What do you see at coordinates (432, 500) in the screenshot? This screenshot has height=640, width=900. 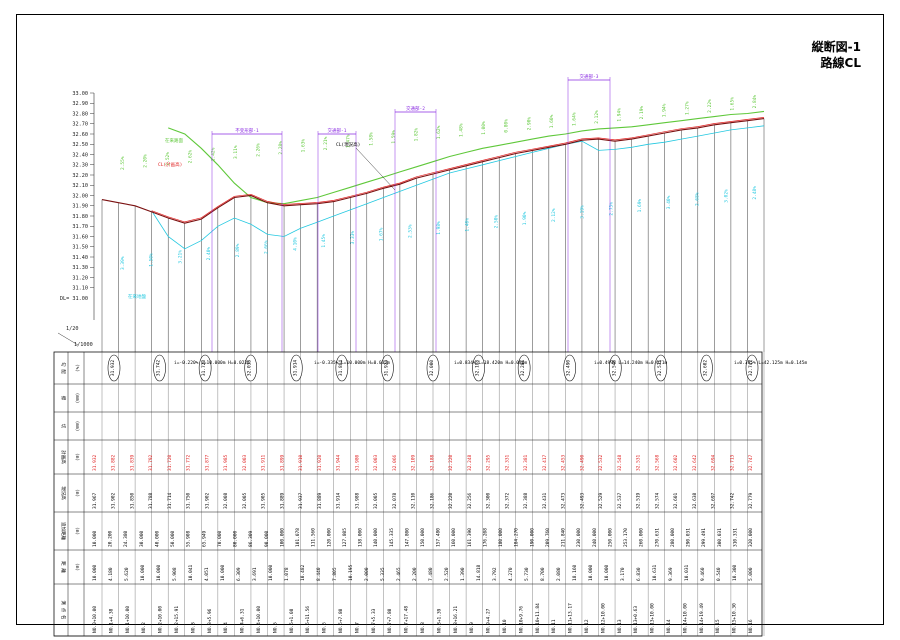 I see `existing-height: 32.186` at bounding box center [432, 500].